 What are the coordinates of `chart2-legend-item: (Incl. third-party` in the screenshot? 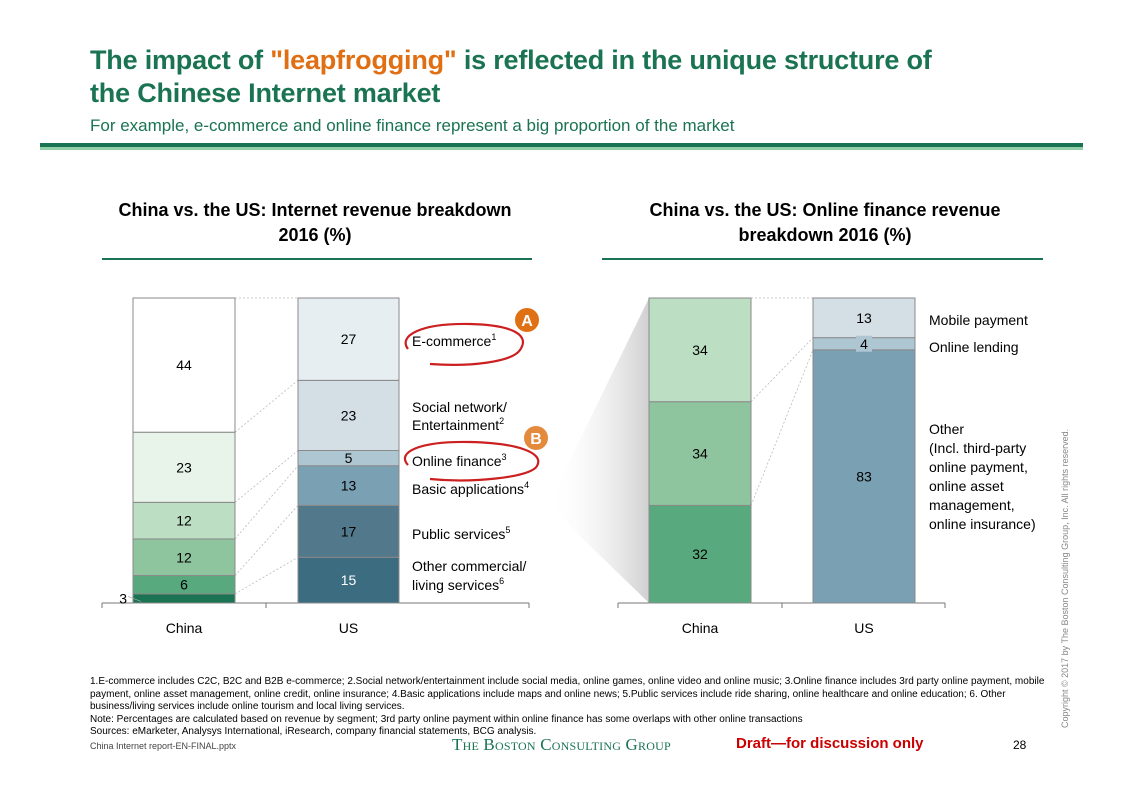 It's located at (977, 448).